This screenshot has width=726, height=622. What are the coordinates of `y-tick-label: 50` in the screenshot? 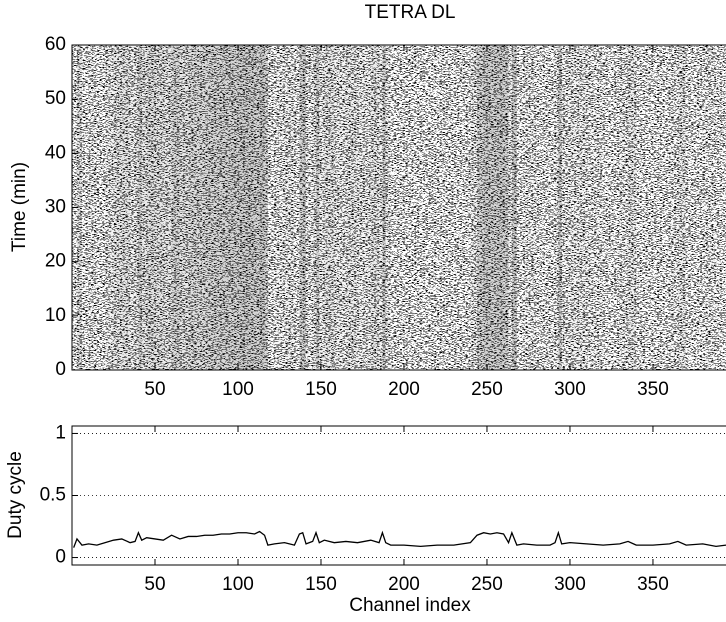 It's located at (55, 98).